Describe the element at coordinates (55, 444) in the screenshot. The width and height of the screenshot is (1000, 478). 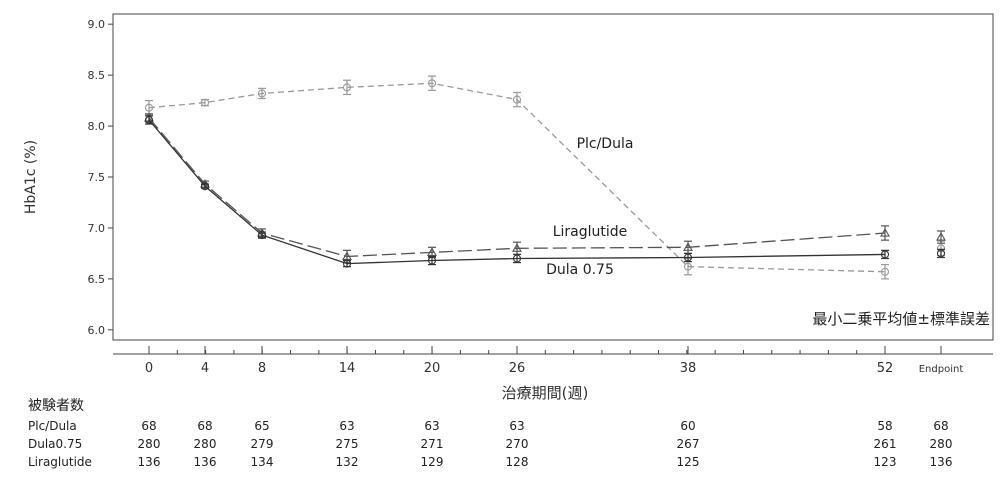
I see `subjects-row-label: Dula0.75` at that location.